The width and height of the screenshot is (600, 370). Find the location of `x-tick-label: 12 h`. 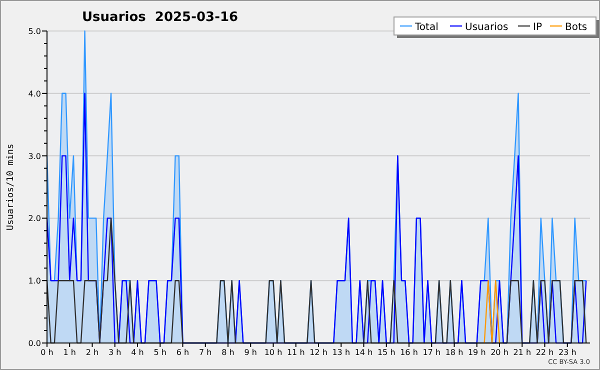

x-tick-label: 12 h is located at coordinates (319, 352).